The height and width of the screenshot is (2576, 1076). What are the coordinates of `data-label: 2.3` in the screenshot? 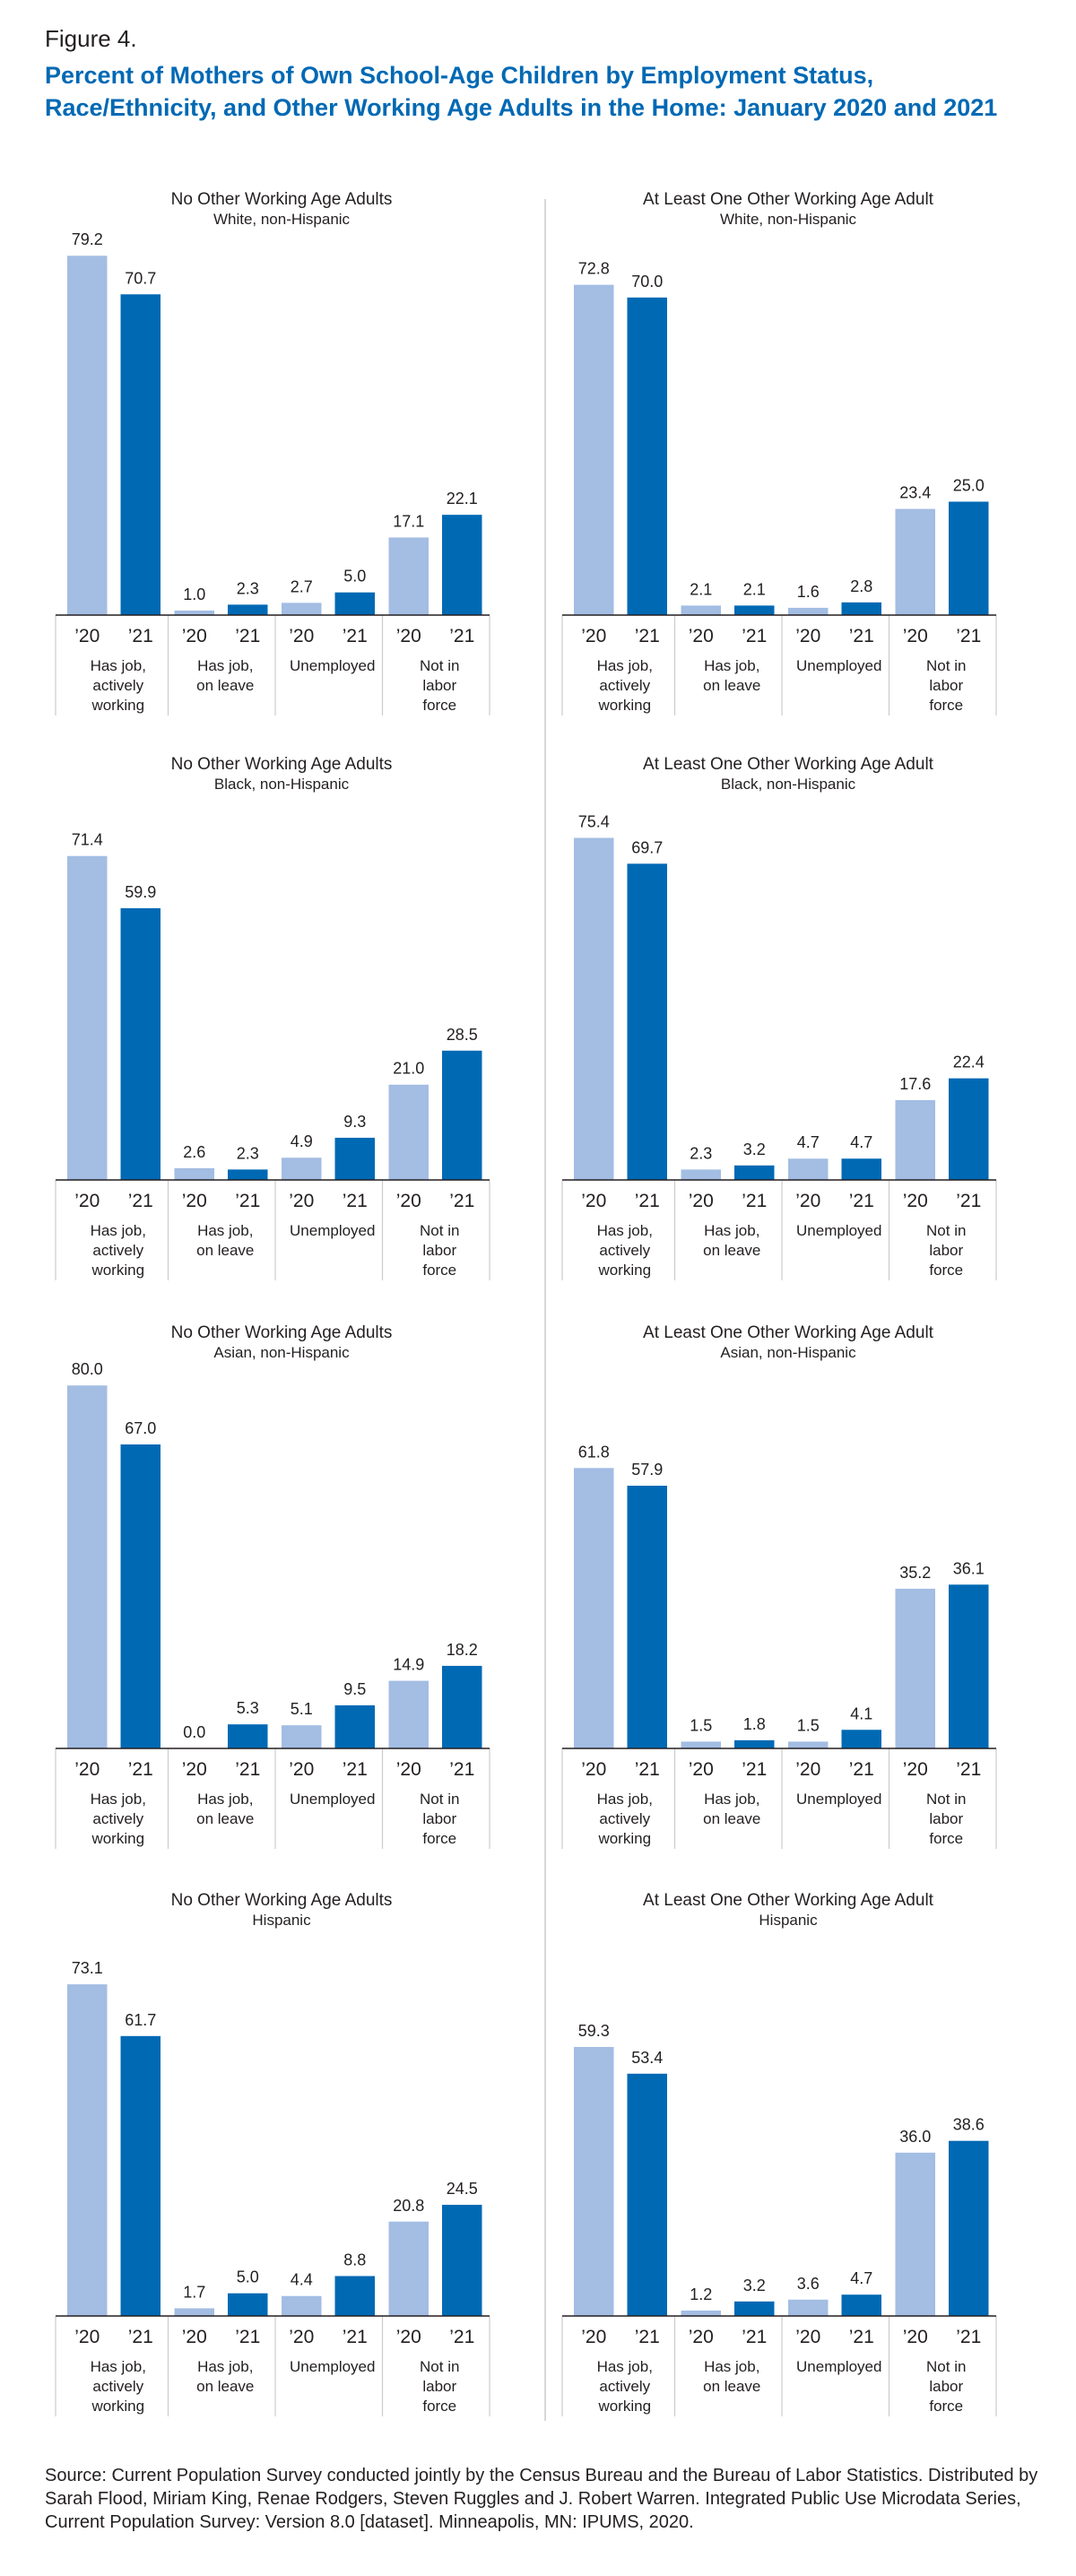 It's located at (248, 588).